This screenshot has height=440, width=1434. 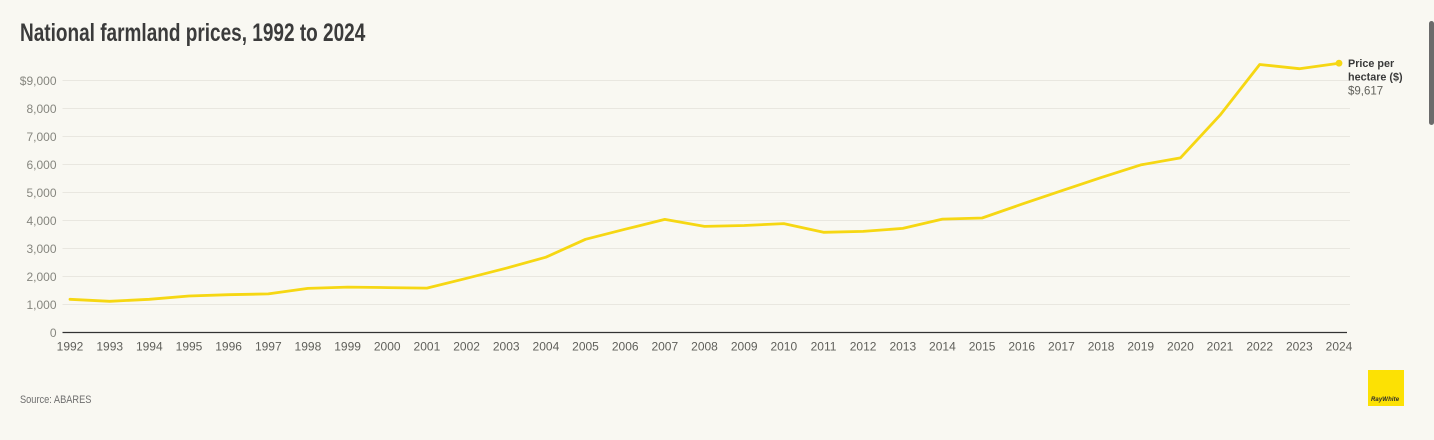 What do you see at coordinates (427, 347) in the screenshot?
I see `svg-text: 2001` at bounding box center [427, 347].